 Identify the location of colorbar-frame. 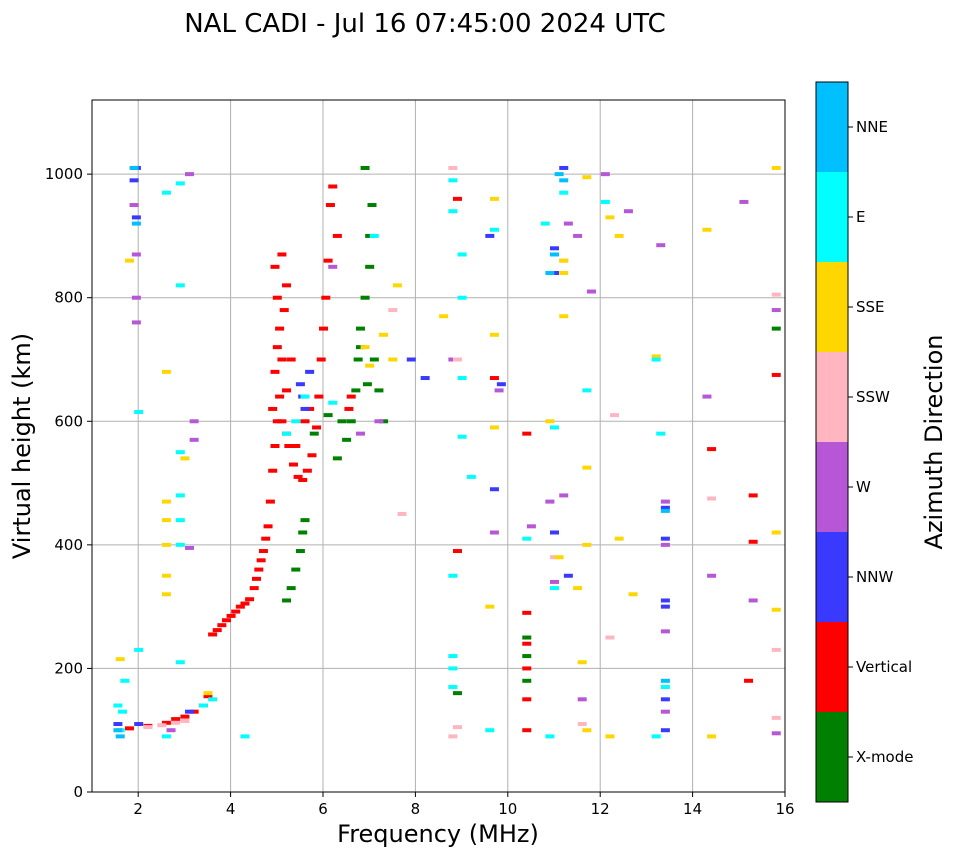
(832, 442).